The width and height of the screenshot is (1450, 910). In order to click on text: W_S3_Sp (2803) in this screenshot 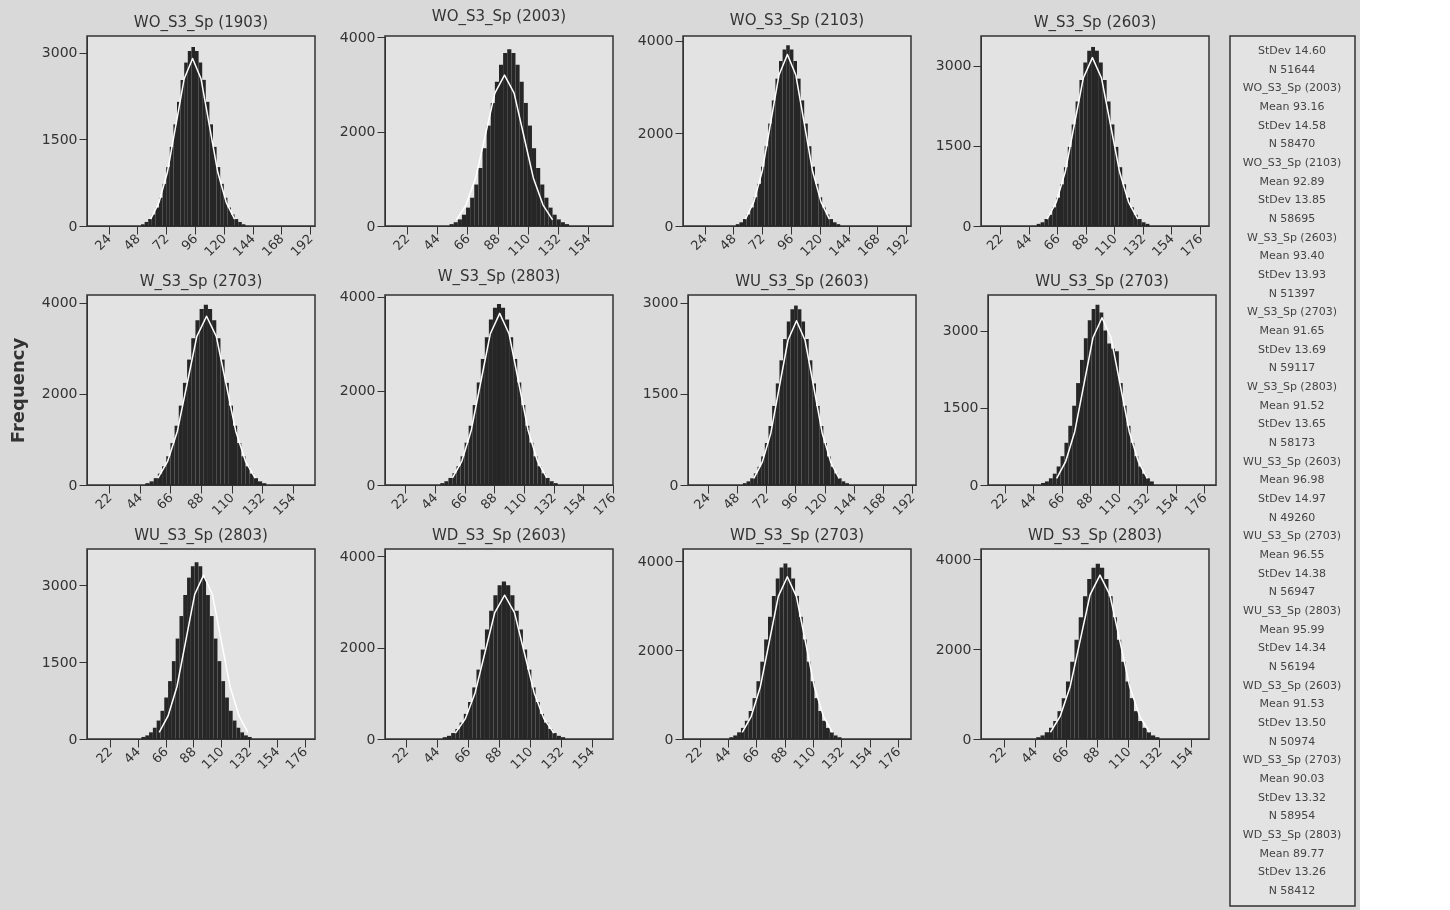, I will do `click(1292, 386)`.